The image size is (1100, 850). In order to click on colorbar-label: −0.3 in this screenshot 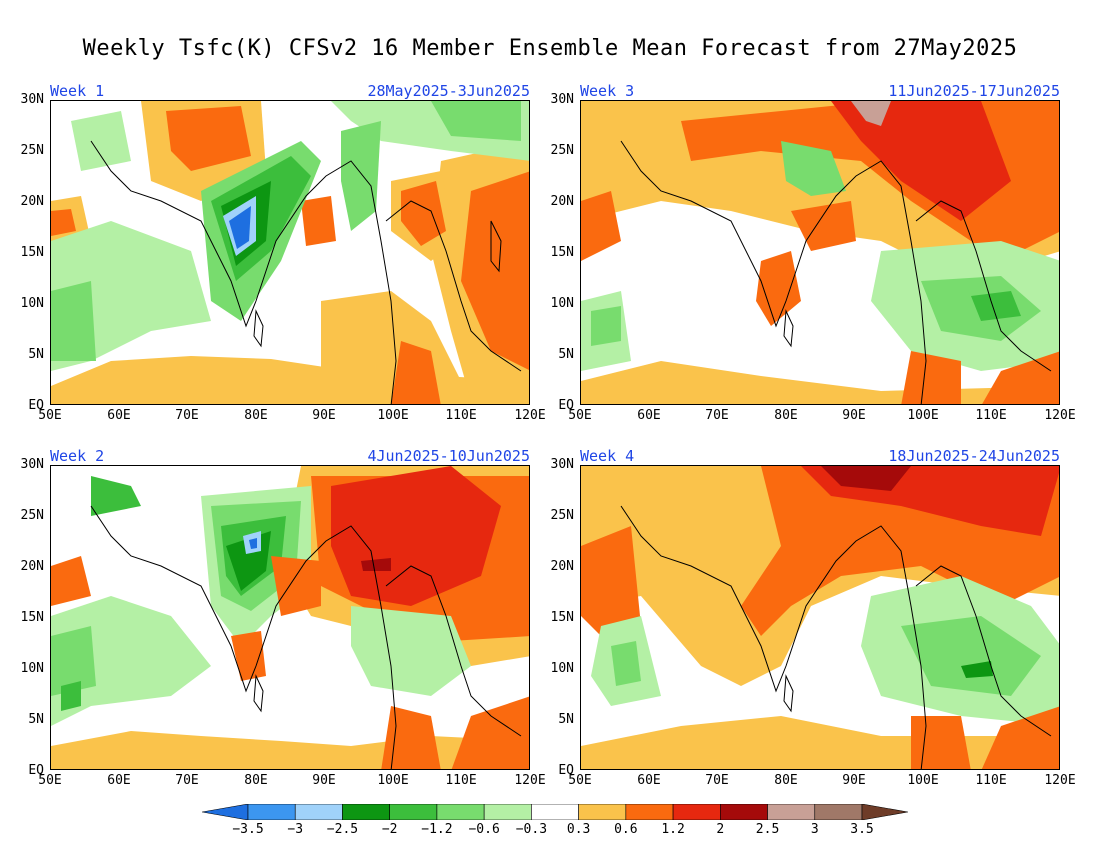, I will do `click(531, 829)`.